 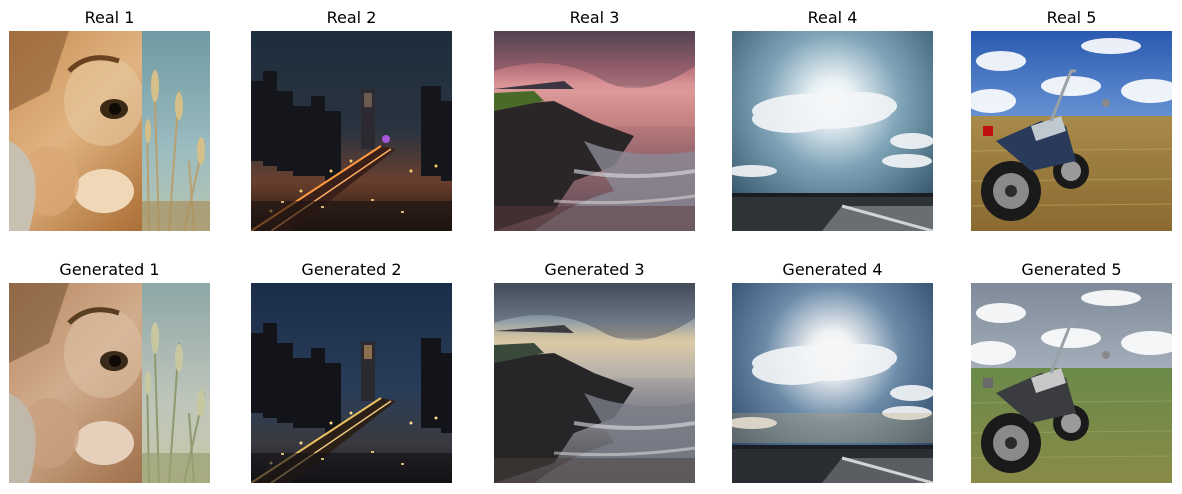 What do you see at coordinates (1071, 269) in the screenshot?
I see `panel-title: Generated 5` at bounding box center [1071, 269].